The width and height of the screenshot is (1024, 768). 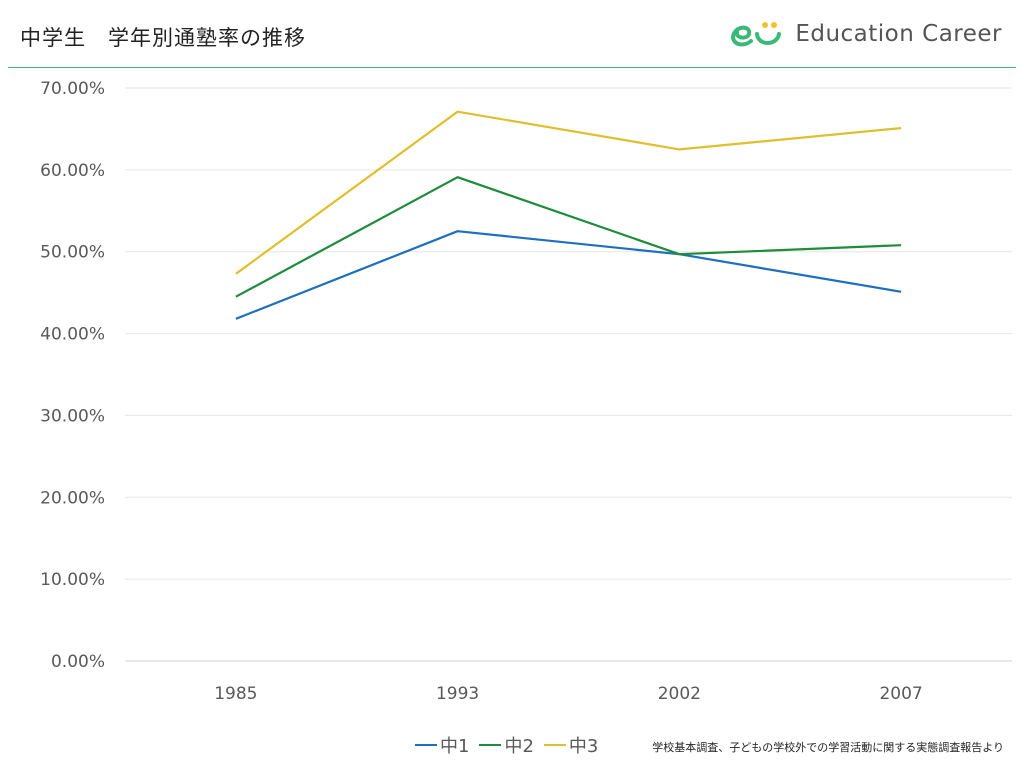 What do you see at coordinates (900, 694) in the screenshot?
I see `x-tick-label: 2007` at bounding box center [900, 694].